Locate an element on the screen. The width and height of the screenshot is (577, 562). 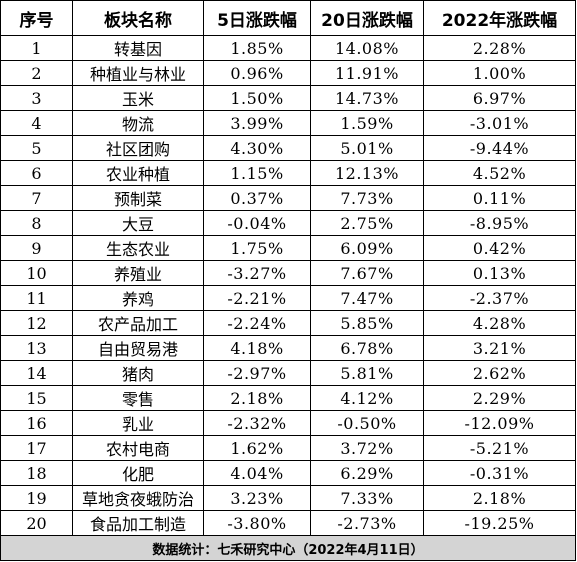
rank-cell: 1 is located at coordinates (36, 48).